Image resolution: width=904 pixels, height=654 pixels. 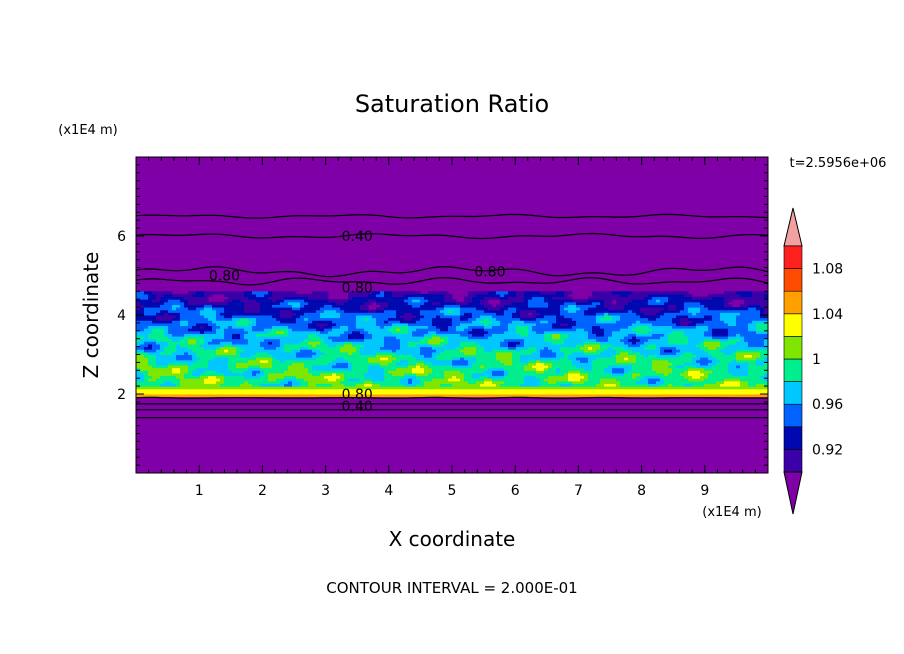 What do you see at coordinates (452, 272) in the screenshot?
I see `contour-line` at bounding box center [452, 272].